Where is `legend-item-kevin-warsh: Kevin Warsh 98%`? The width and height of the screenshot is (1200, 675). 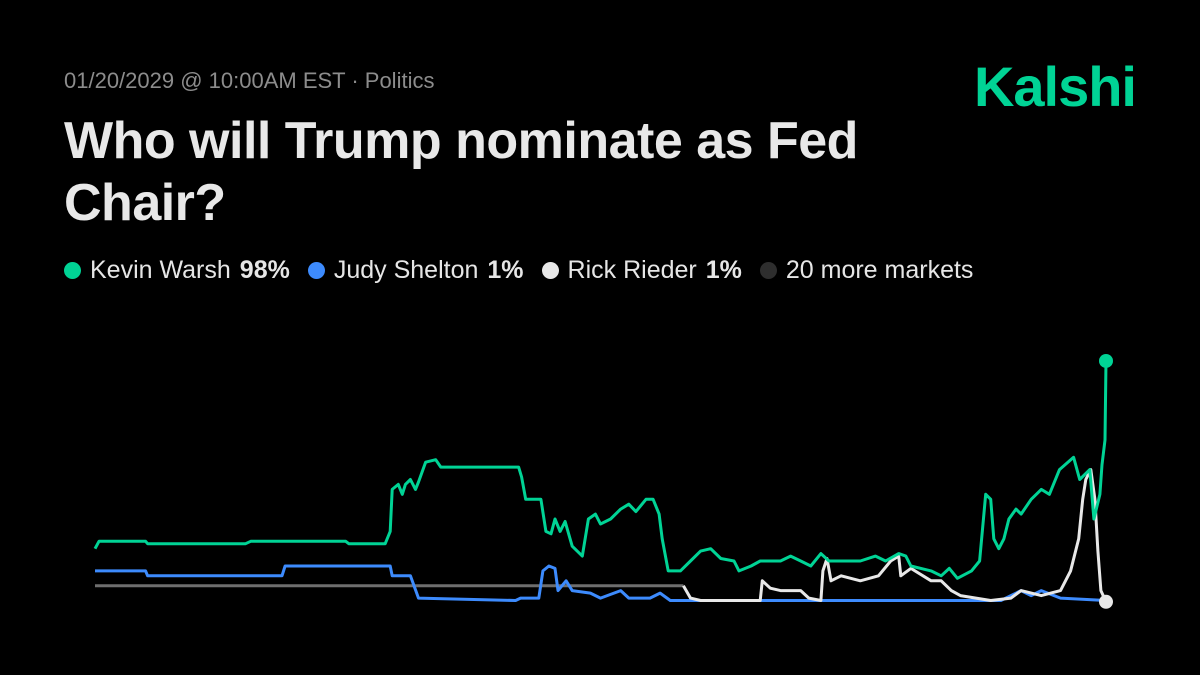
legend-item-kevin-warsh: Kevin Warsh 98% is located at coordinates (177, 270).